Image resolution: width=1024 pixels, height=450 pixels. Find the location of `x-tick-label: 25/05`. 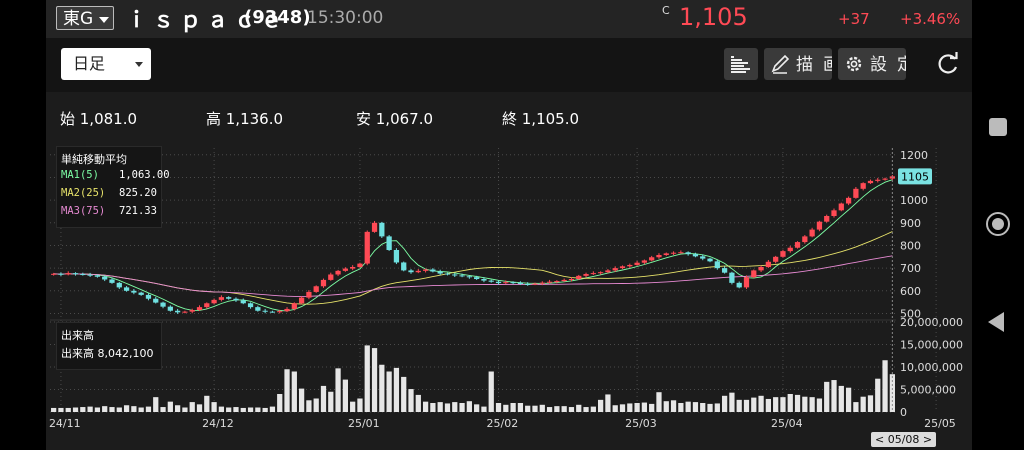

x-tick-label: 25/05 is located at coordinates (940, 423).